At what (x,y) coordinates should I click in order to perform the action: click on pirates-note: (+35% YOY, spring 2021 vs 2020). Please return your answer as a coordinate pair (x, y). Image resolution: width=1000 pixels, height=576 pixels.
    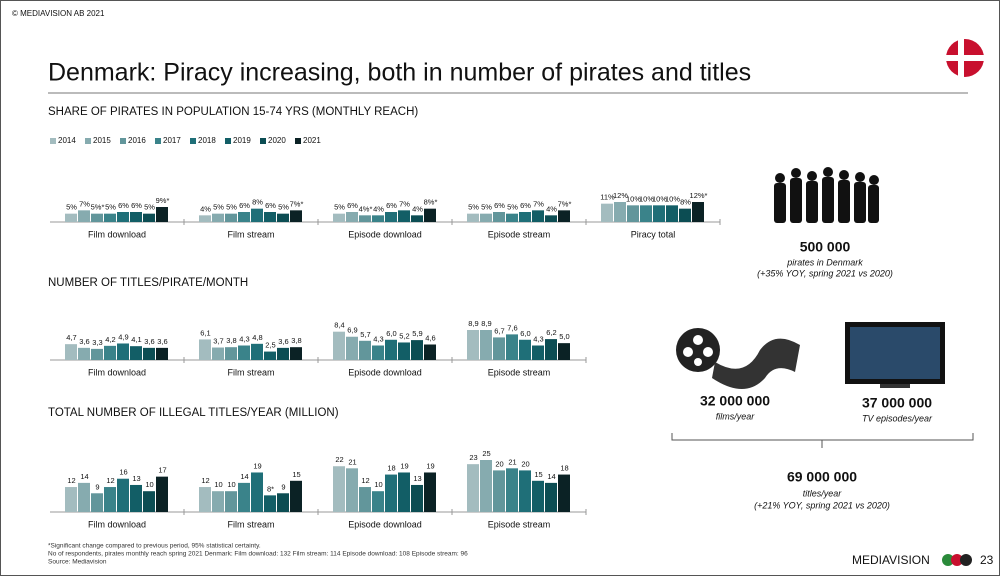
    Looking at the image, I should click on (825, 273).